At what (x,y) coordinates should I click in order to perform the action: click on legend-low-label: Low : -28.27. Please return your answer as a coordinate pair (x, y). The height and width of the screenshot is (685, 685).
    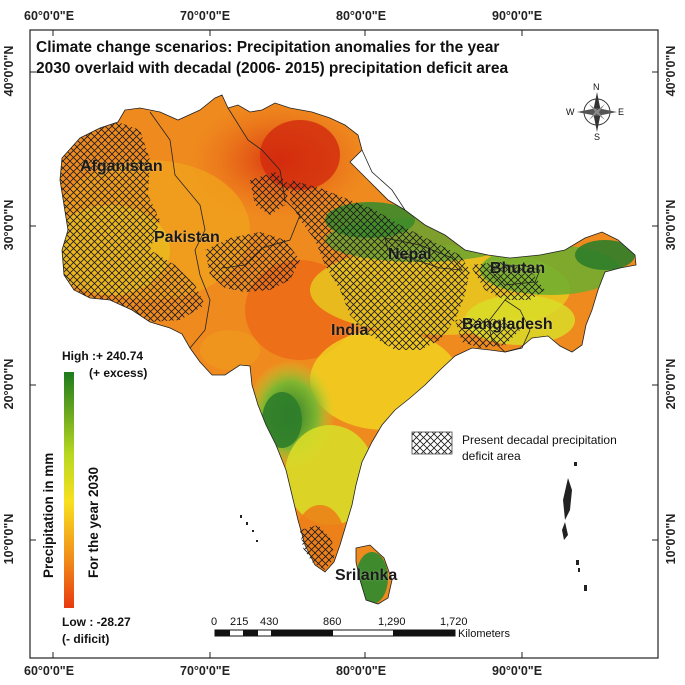
    Looking at the image, I should click on (96, 622).